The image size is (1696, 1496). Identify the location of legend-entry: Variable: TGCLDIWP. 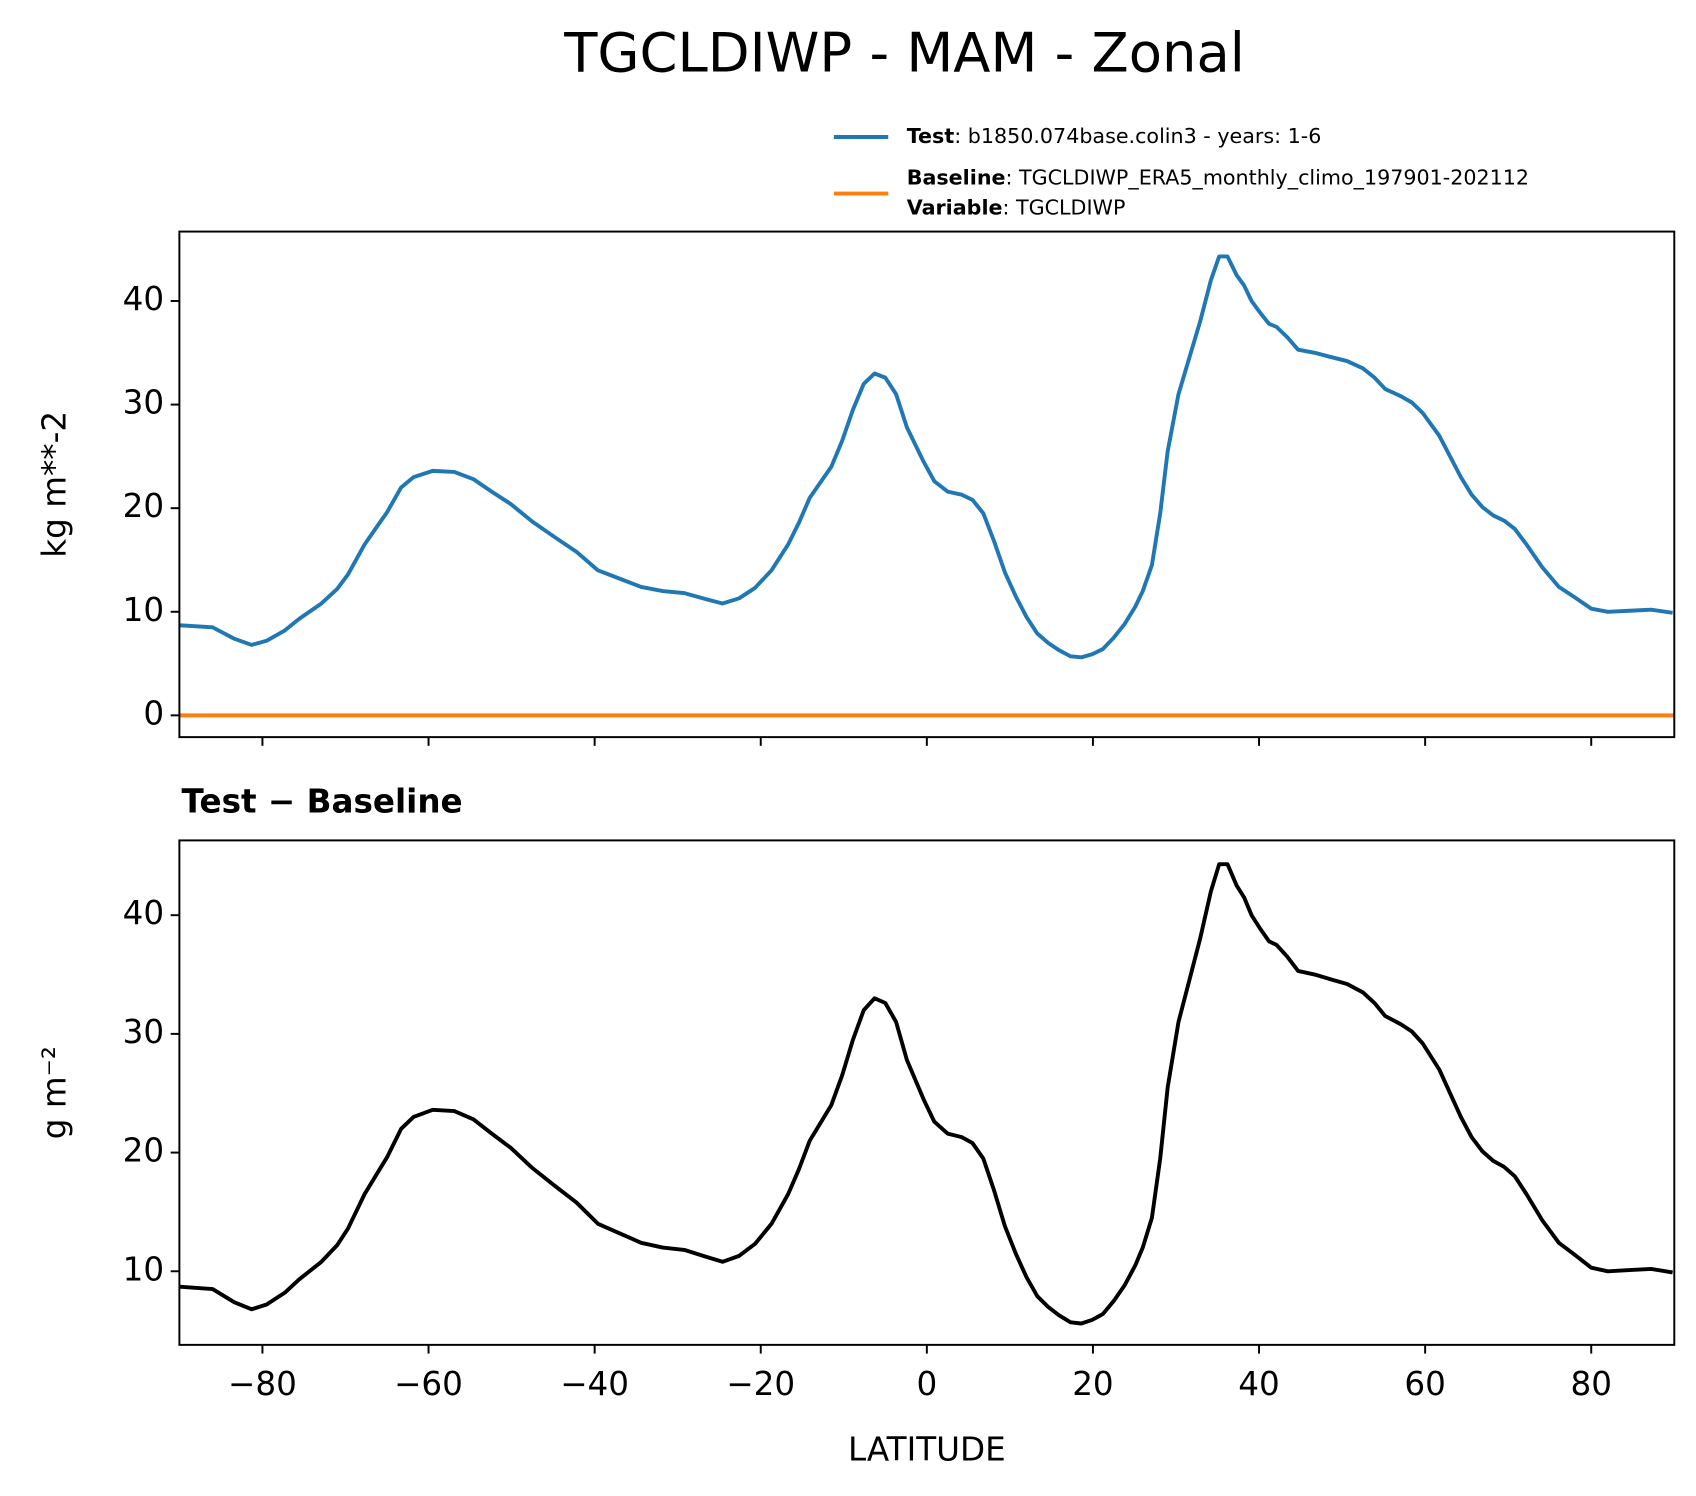
(1016, 208).